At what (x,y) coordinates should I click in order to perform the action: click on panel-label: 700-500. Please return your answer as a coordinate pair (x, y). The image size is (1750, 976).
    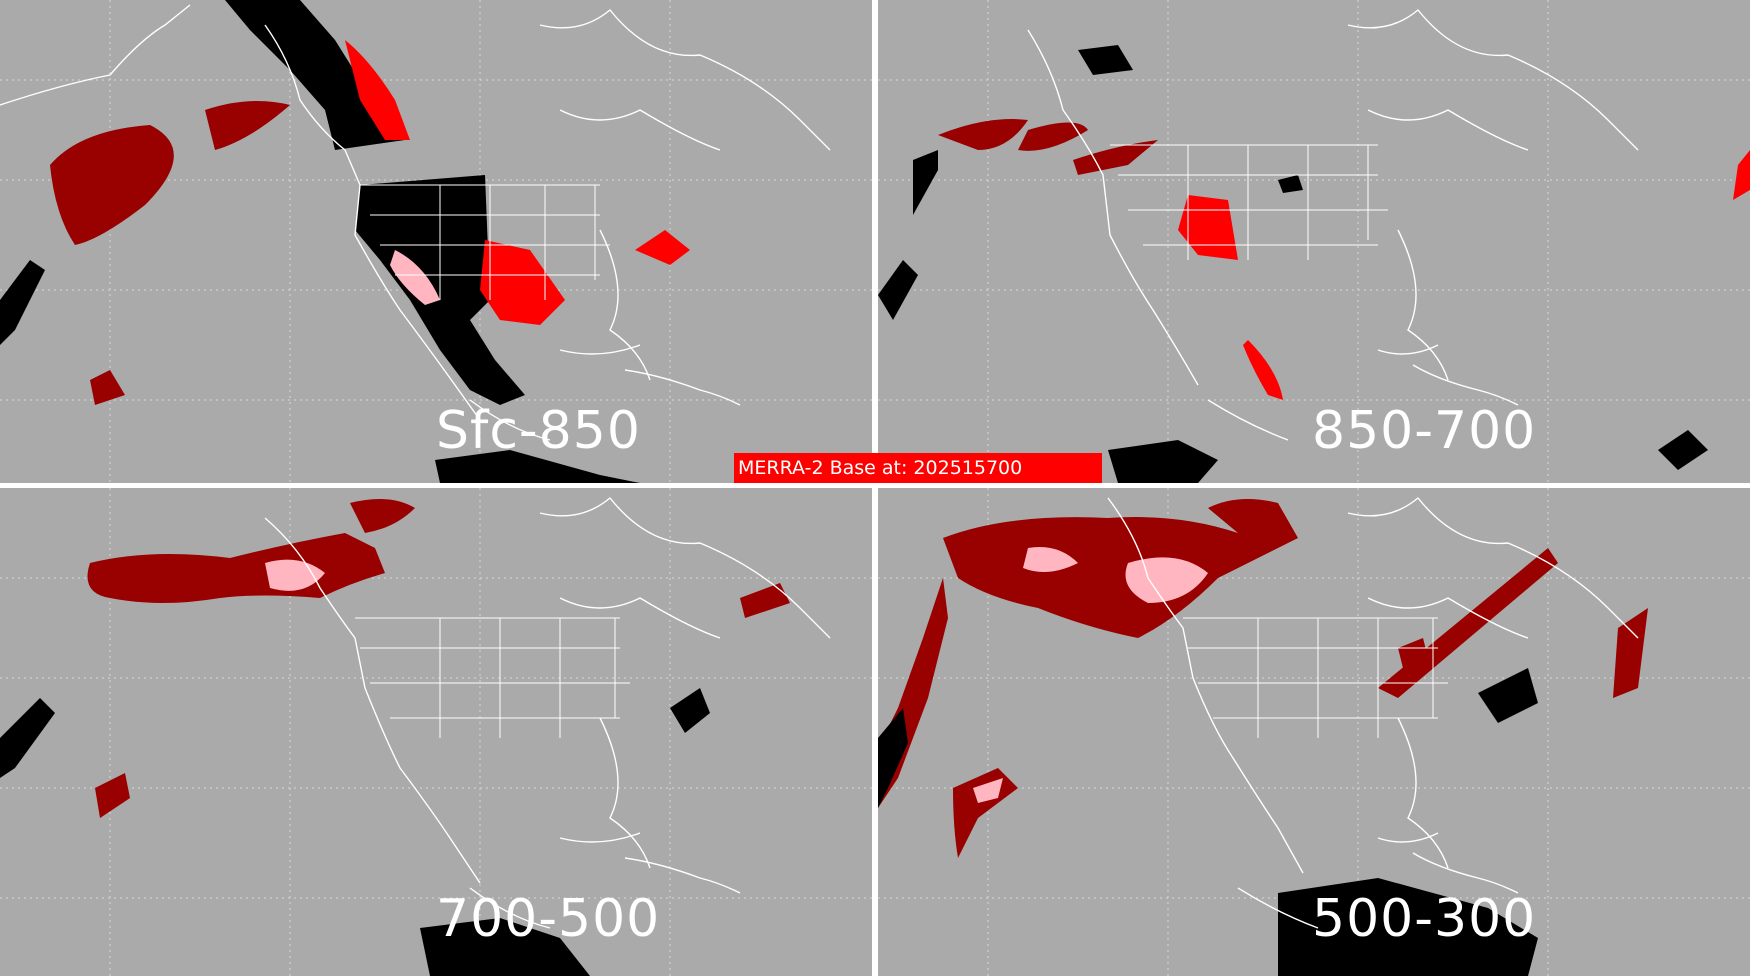
    Looking at the image, I should click on (548, 919).